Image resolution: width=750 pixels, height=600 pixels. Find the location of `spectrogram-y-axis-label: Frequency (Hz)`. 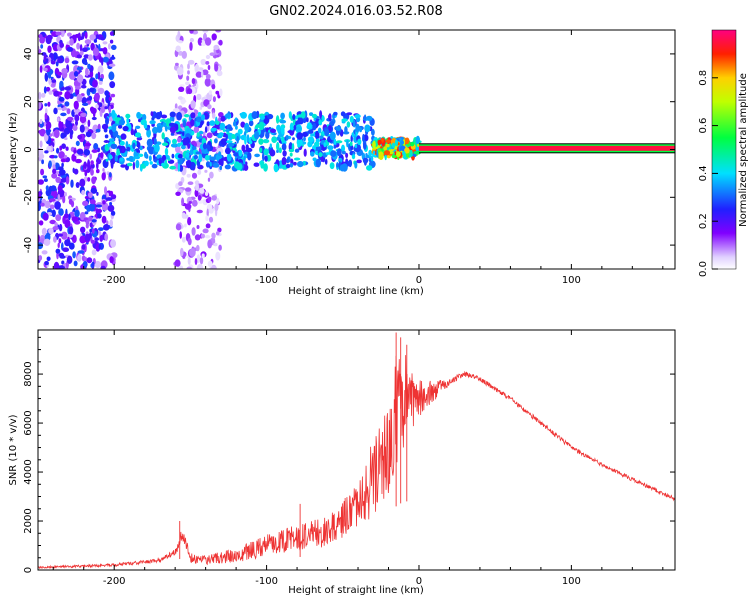

spectrogram-y-axis-label: Frequency (Hz) is located at coordinates (13, 150).